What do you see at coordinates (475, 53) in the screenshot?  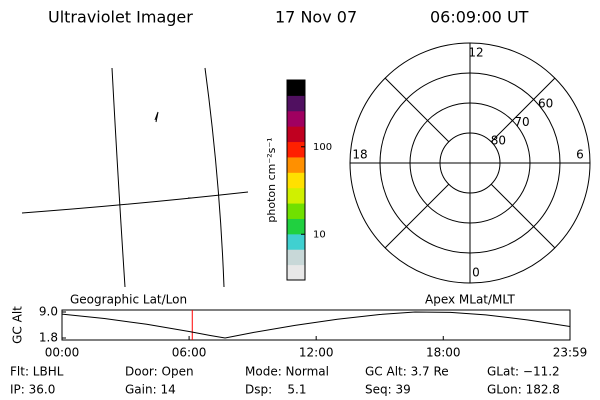 I see `mlt-label: 12` at bounding box center [475, 53].